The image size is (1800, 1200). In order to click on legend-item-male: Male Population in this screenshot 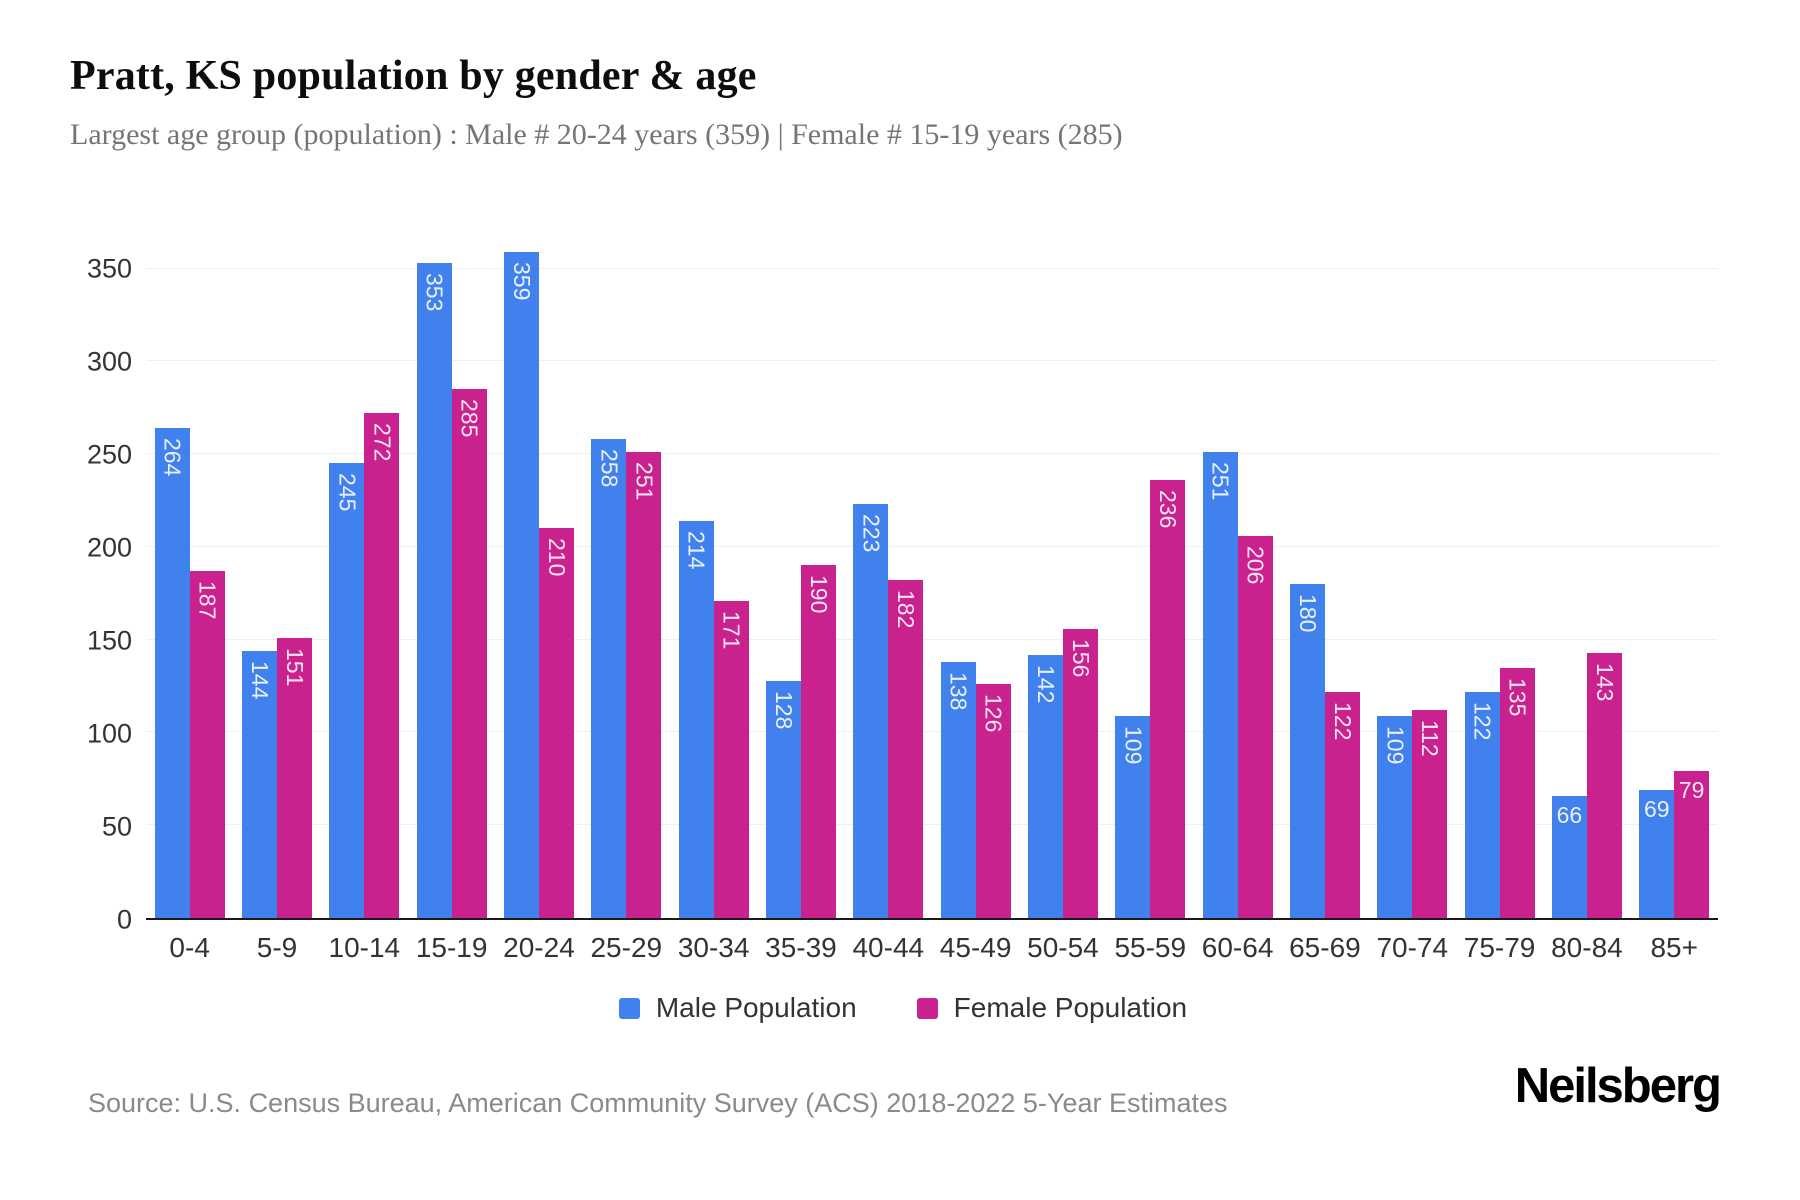, I will do `click(737, 1008)`.